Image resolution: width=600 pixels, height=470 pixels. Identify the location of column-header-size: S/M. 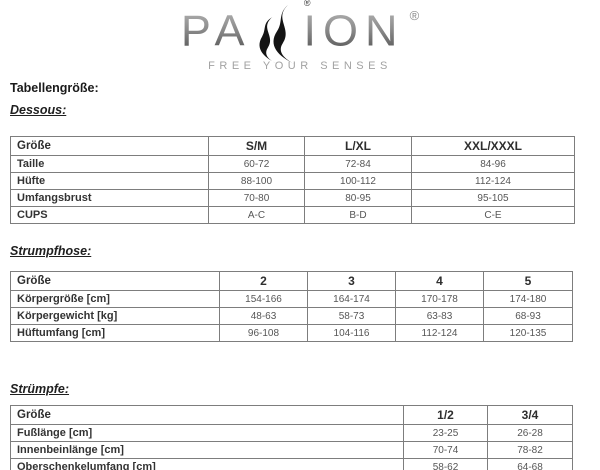
(256, 146).